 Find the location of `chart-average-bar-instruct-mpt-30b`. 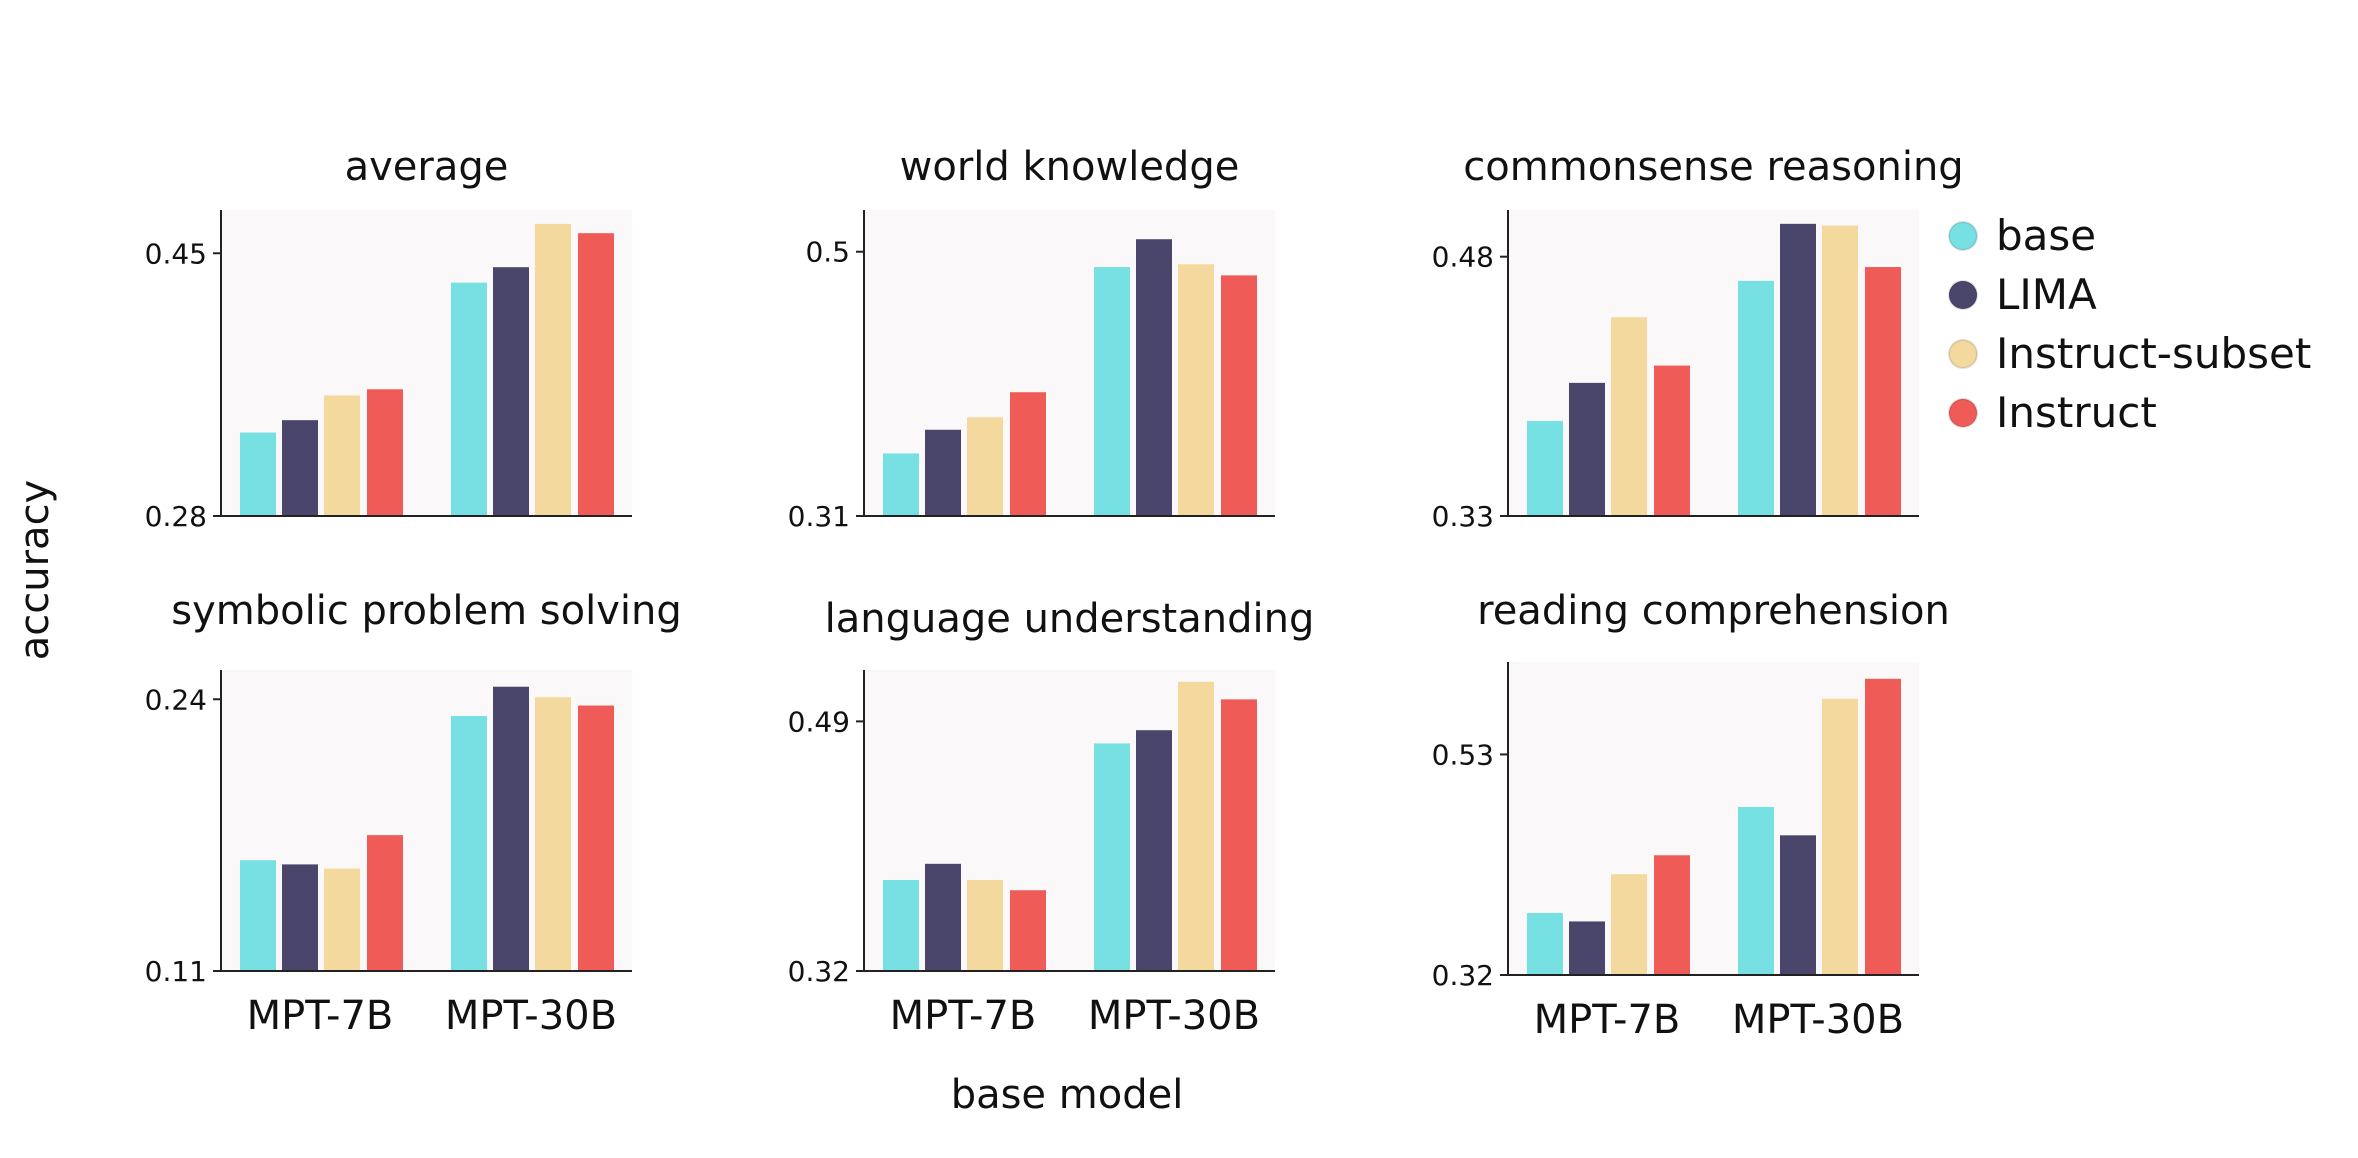

chart-average-bar-instruct-mpt-30b is located at coordinates (596, 374).